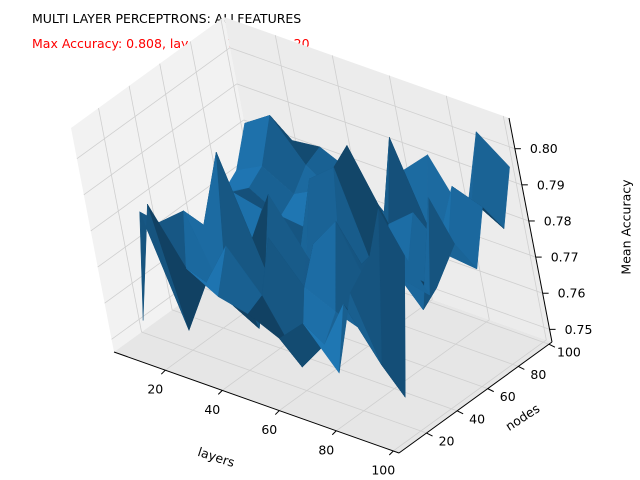 The height and width of the screenshot is (480, 640). What do you see at coordinates (477, 418) in the screenshot?
I see `y-tick-label: 40` at bounding box center [477, 418].